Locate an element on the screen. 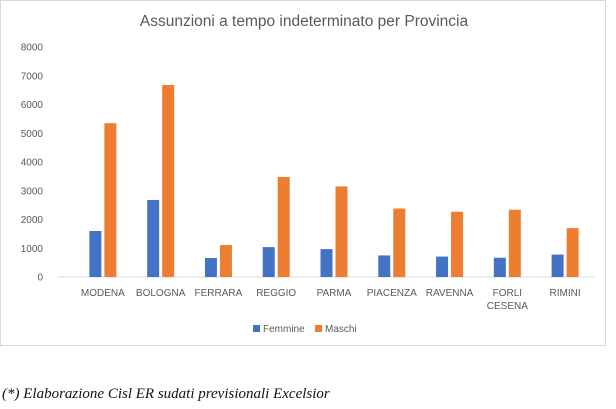 The height and width of the screenshot is (409, 616). legend-swatch-maschi is located at coordinates (318, 328).